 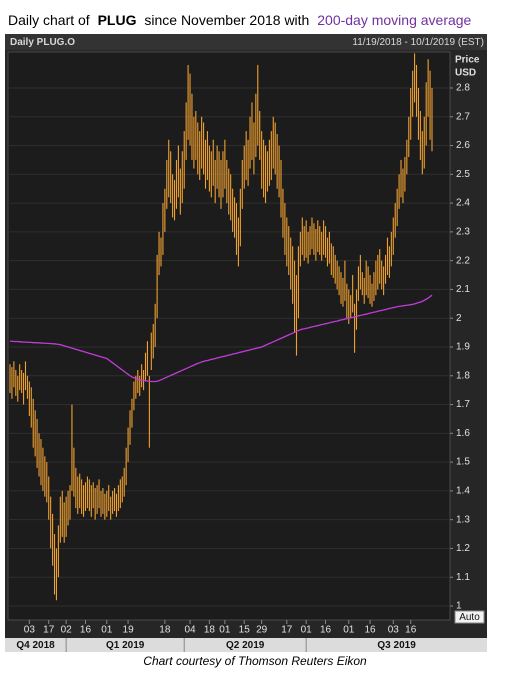 What do you see at coordinates (226, 20) in the screenshot?
I see `title-middle: since November 2018 with` at bounding box center [226, 20].